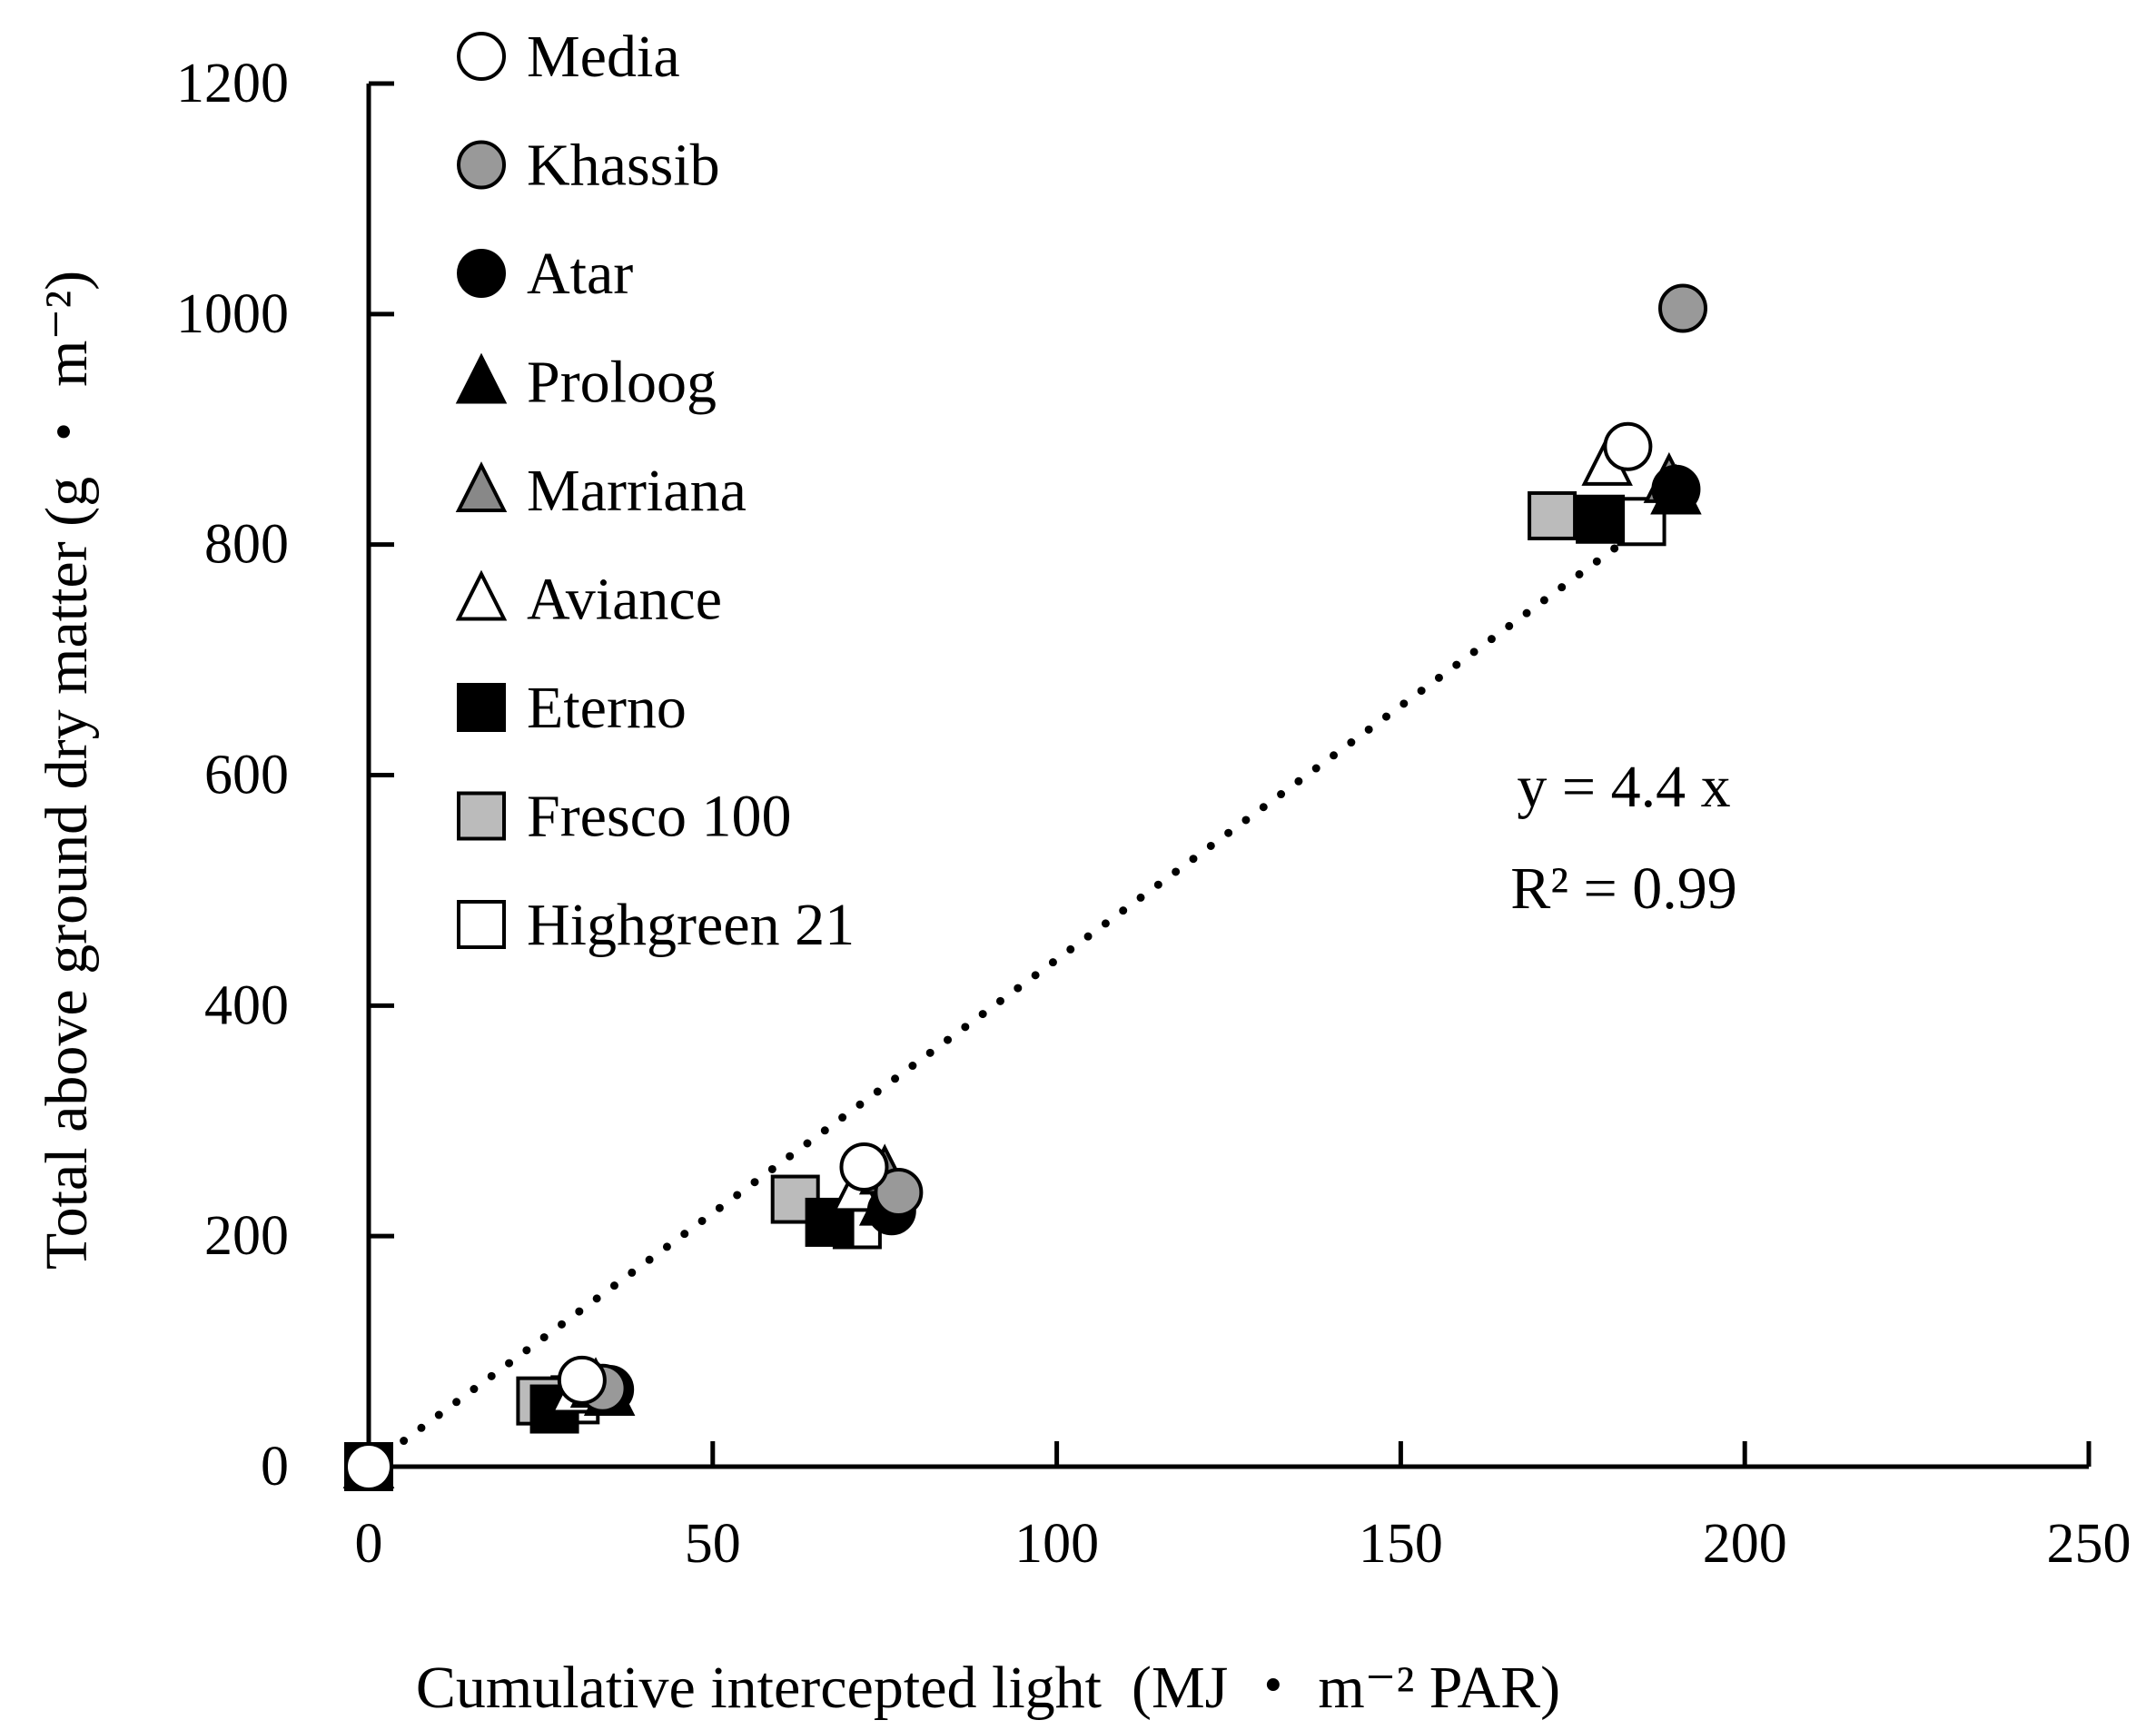 Image resolution: width=2156 pixels, height=1730 pixels. I want to click on y-tick-label: 1200, so click(232, 83).